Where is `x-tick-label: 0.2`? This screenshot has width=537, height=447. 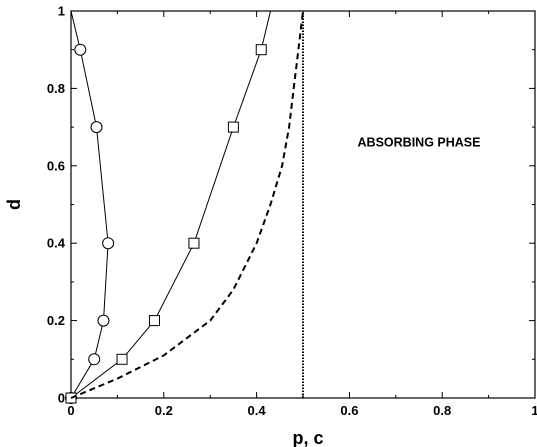 x-tick-label: 0.2 is located at coordinates (164, 410).